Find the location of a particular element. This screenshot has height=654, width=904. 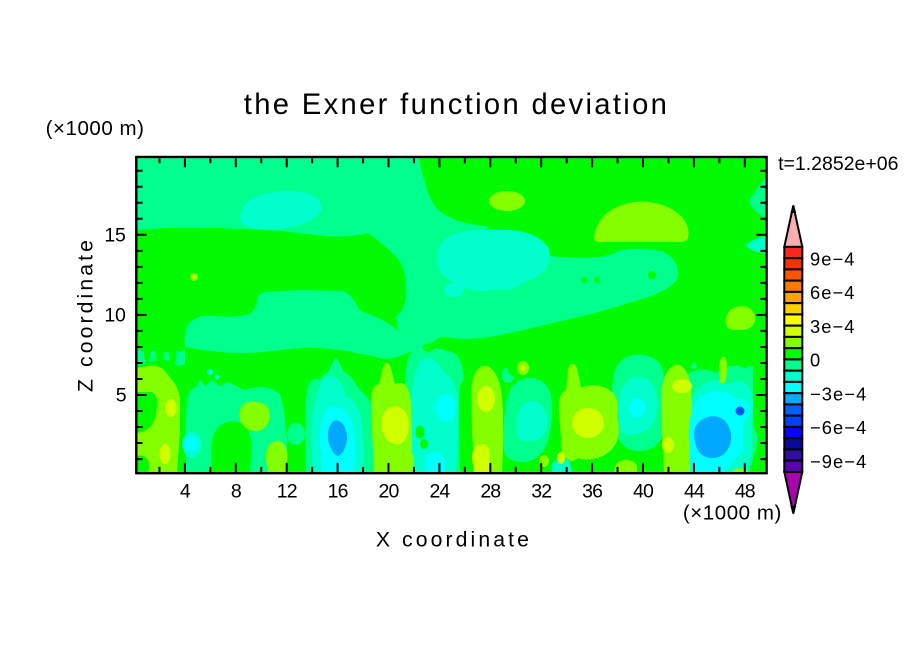

svg-text: X coordinate is located at coordinates (454, 539).